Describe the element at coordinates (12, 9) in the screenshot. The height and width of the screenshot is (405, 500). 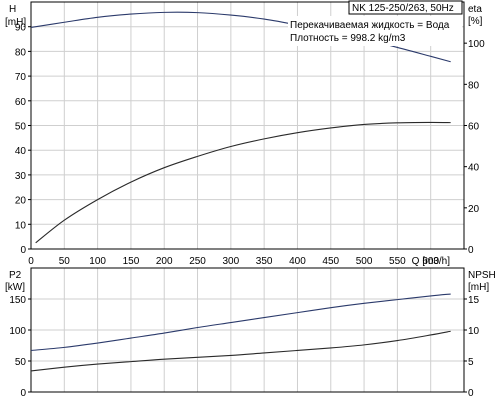
I see `y-axis-label-left: H` at that location.